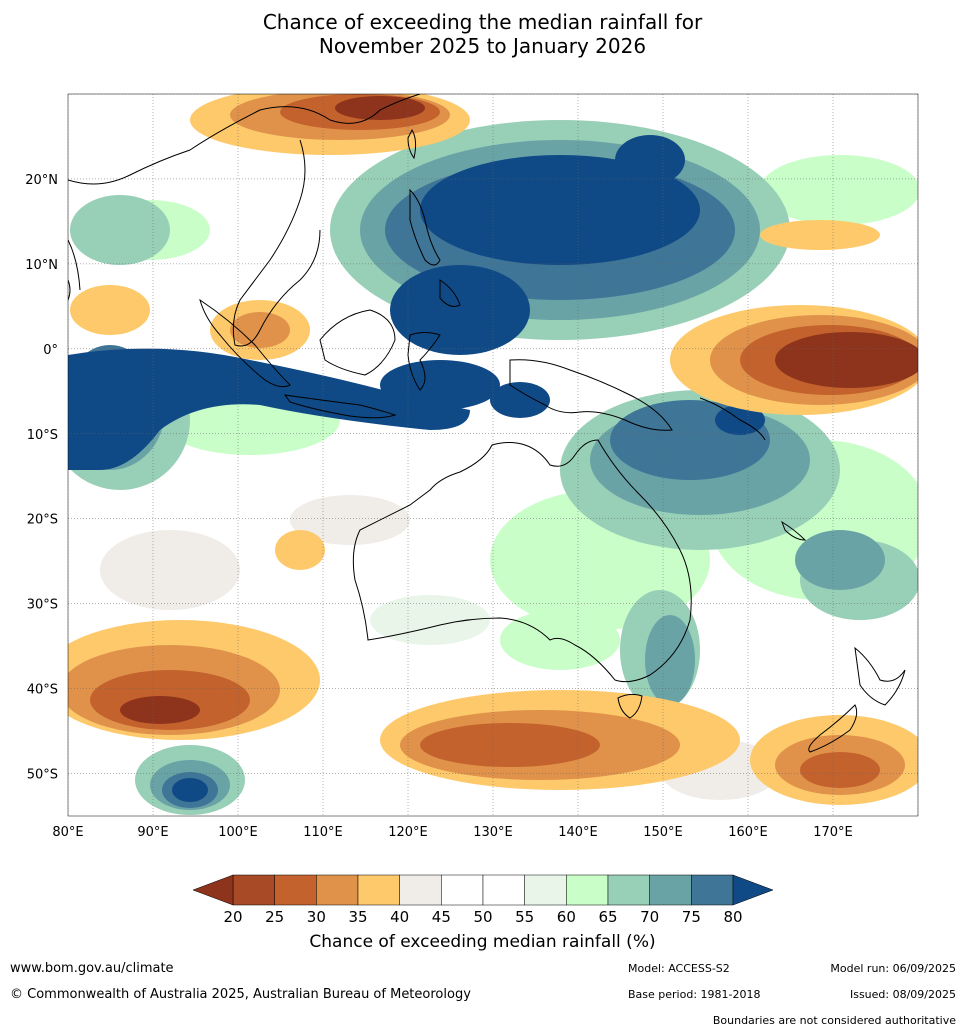  What do you see at coordinates (694, 994) in the screenshot?
I see `footer-base-period: Base period: 1981-2018` at bounding box center [694, 994].